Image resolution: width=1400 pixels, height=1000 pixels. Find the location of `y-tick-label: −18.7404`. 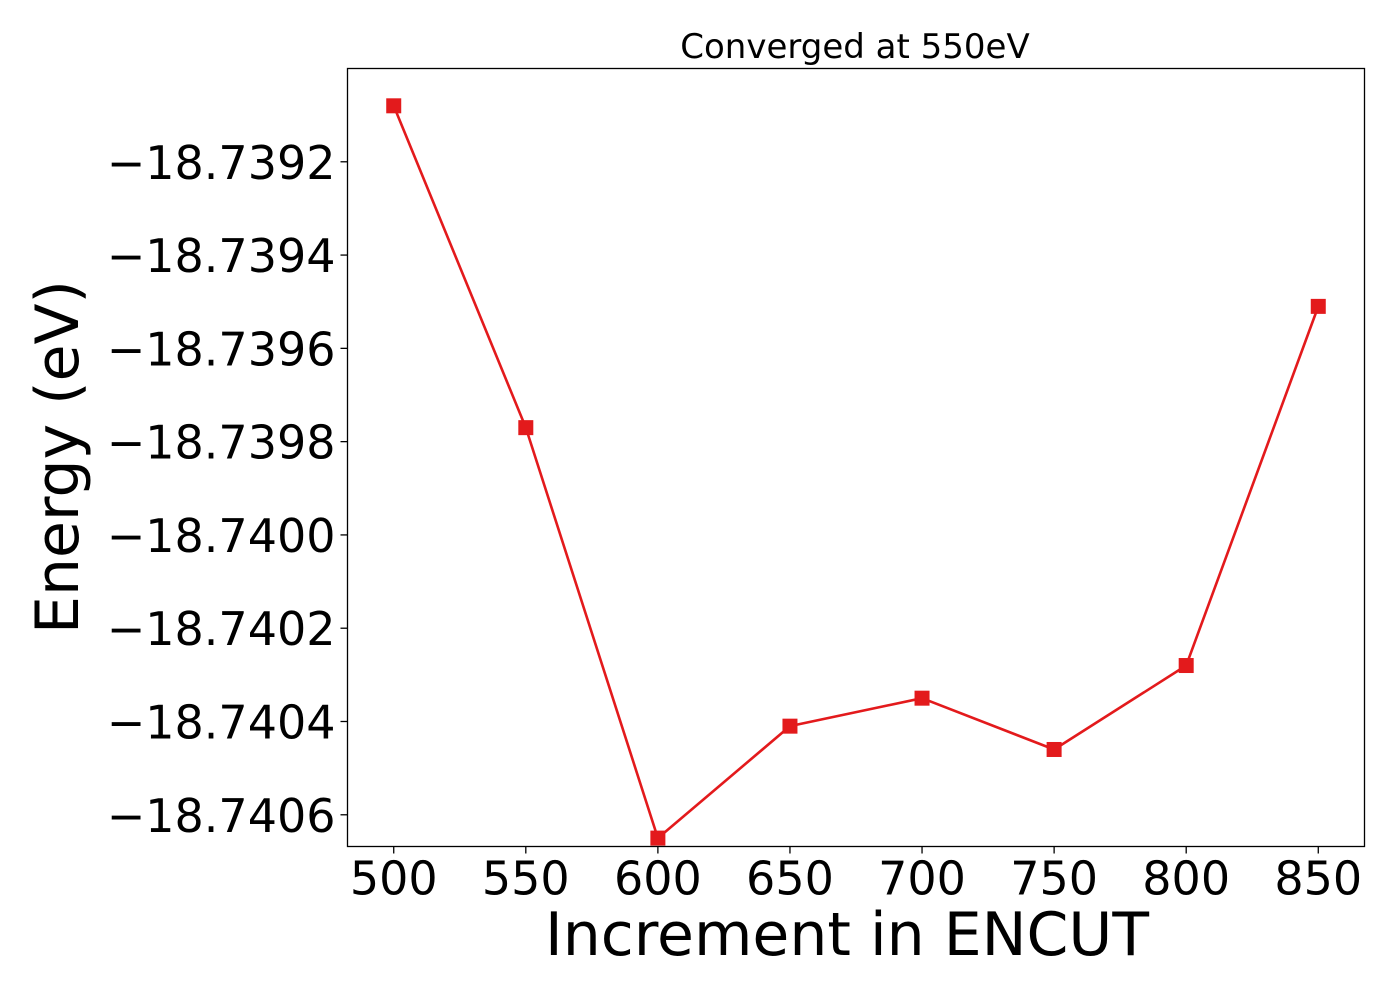

y-tick-label: −18.7404 is located at coordinates (221, 722).